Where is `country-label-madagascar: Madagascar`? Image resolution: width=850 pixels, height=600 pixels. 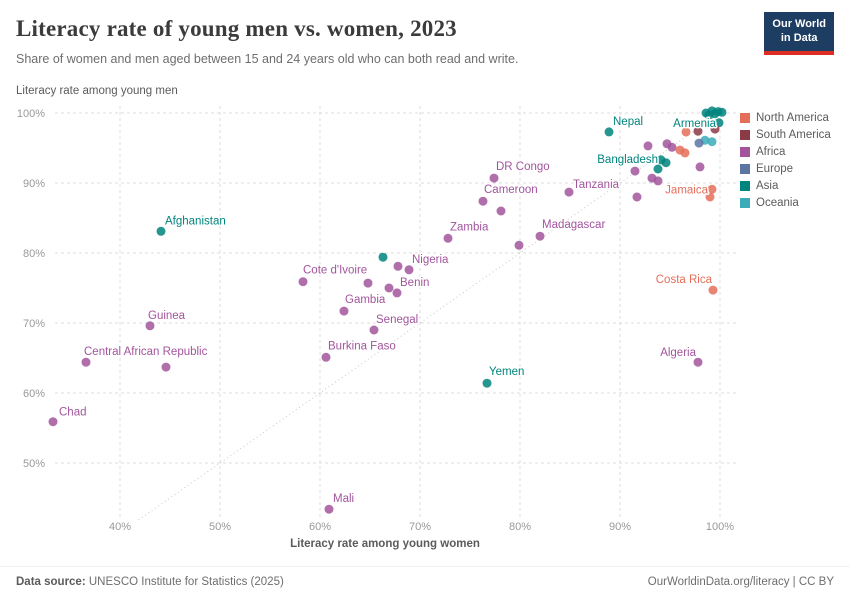 country-label-madagascar: Madagascar is located at coordinates (574, 225).